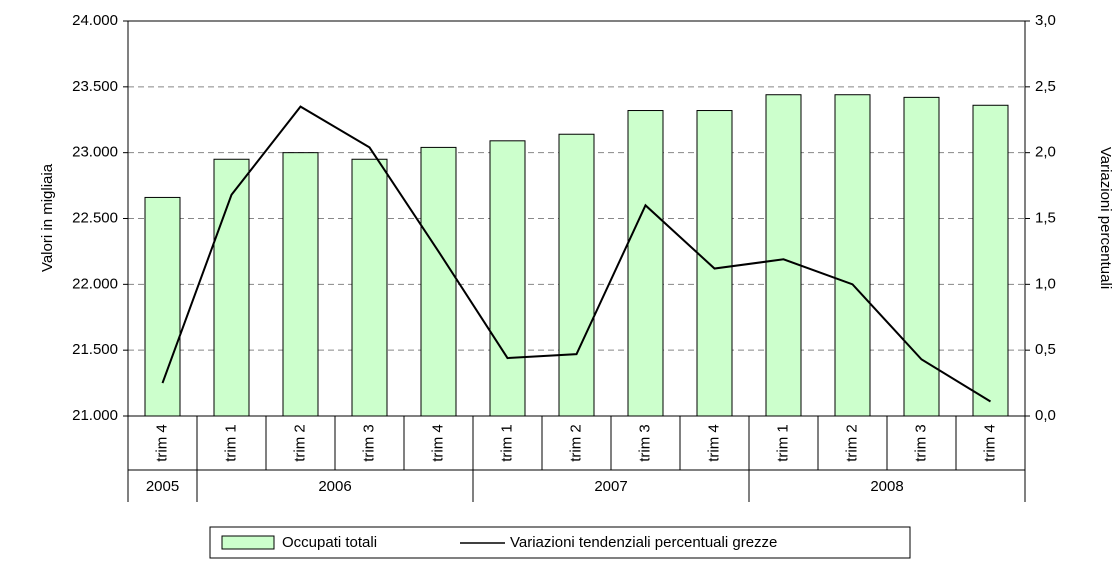 The image size is (1119, 585). What do you see at coordinates (610, 486) in the screenshot?
I see `group-label: 2007` at bounding box center [610, 486].